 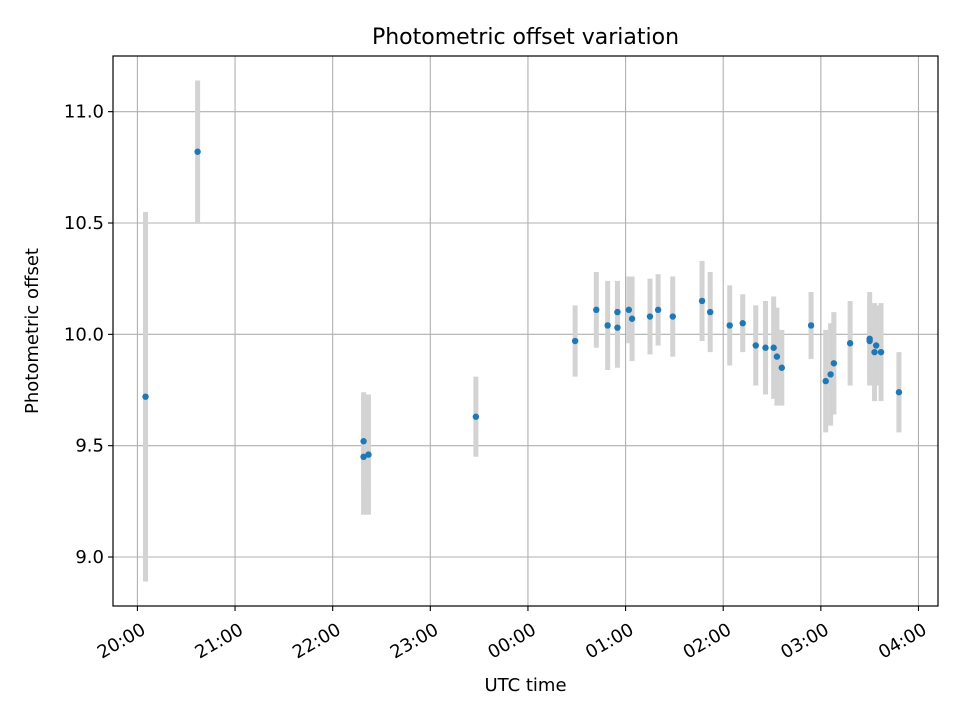 What do you see at coordinates (84, 334) in the screenshot?
I see `y-tick-label: 10.0` at bounding box center [84, 334].